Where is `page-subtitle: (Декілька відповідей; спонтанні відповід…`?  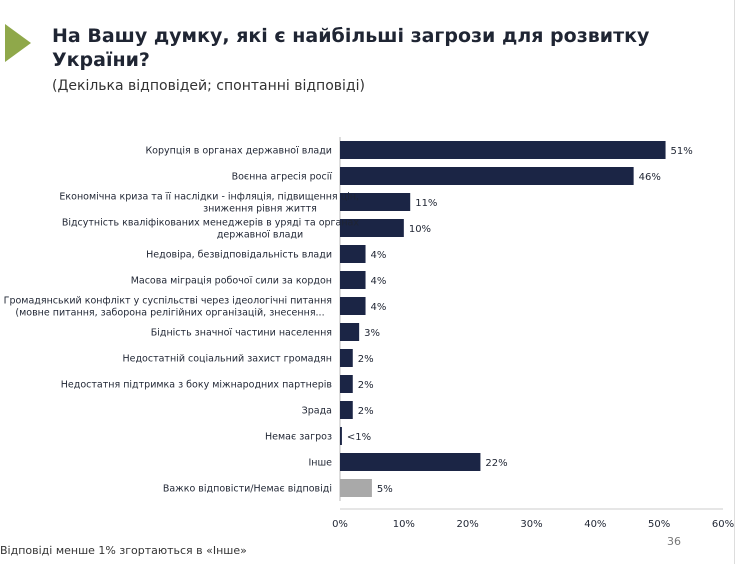 page-subtitle: (Декілька відповідей; спонтанні відповід… is located at coordinates (208, 86).